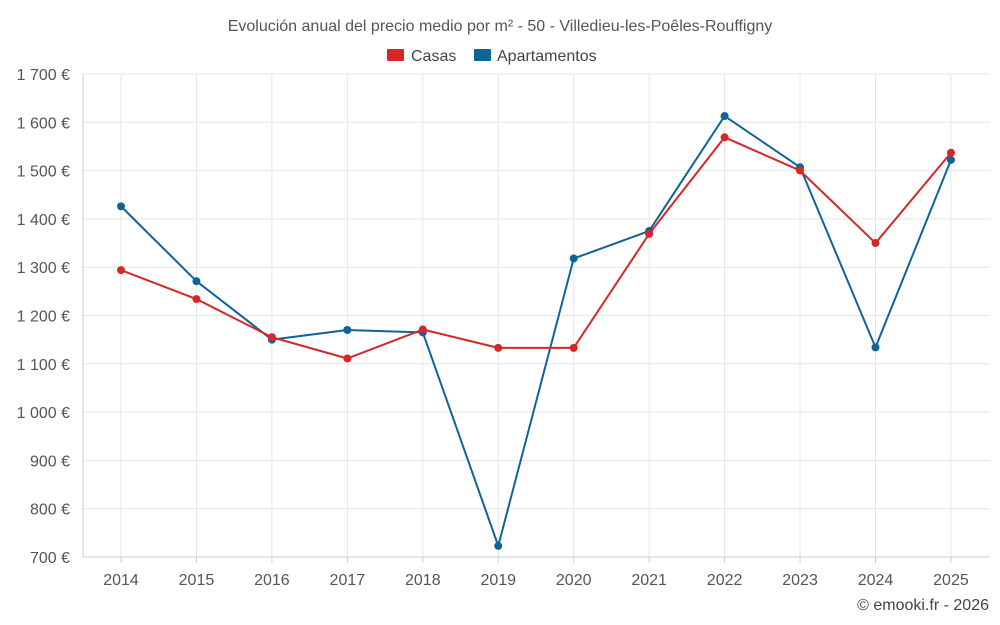  I want to click on x-tick-label: 2021, so click(649, 580).